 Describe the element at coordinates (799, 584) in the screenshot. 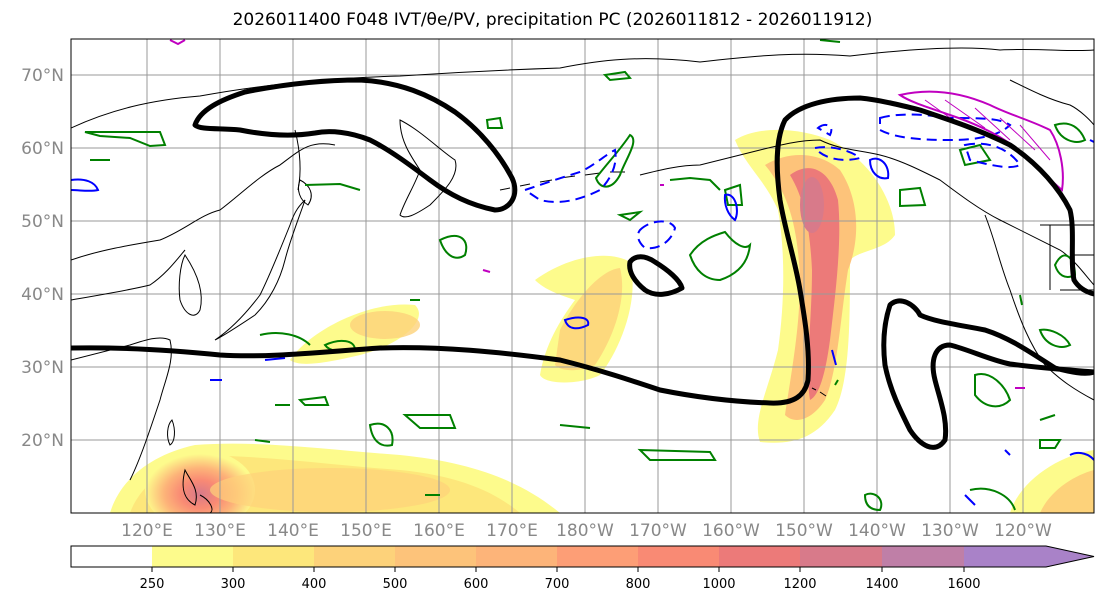

I see `colorbar-tick-label: 1200` at that location.